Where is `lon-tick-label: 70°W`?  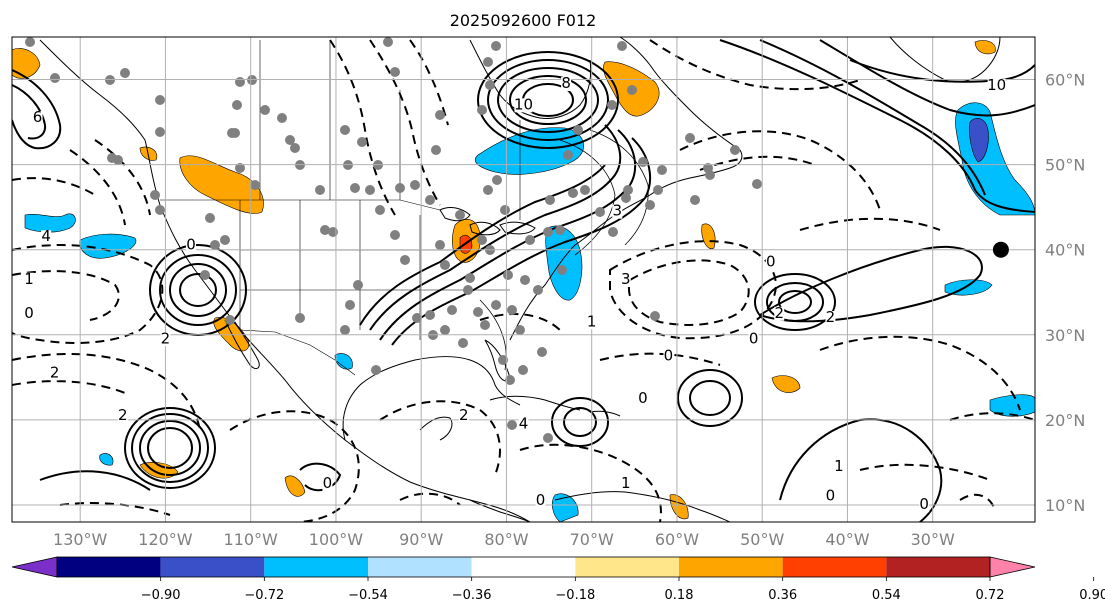 lon-tick-label: 70°W is located at coordinates (592, 539).